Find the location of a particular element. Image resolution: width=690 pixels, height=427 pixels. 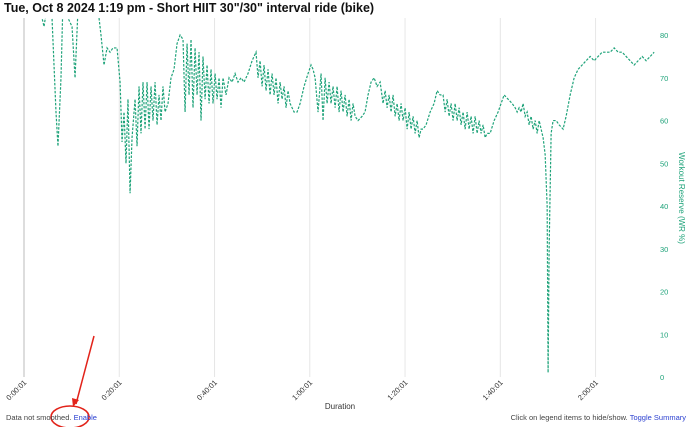

x-tick-label: 1:00:01 is located at coordinates (302, 390).